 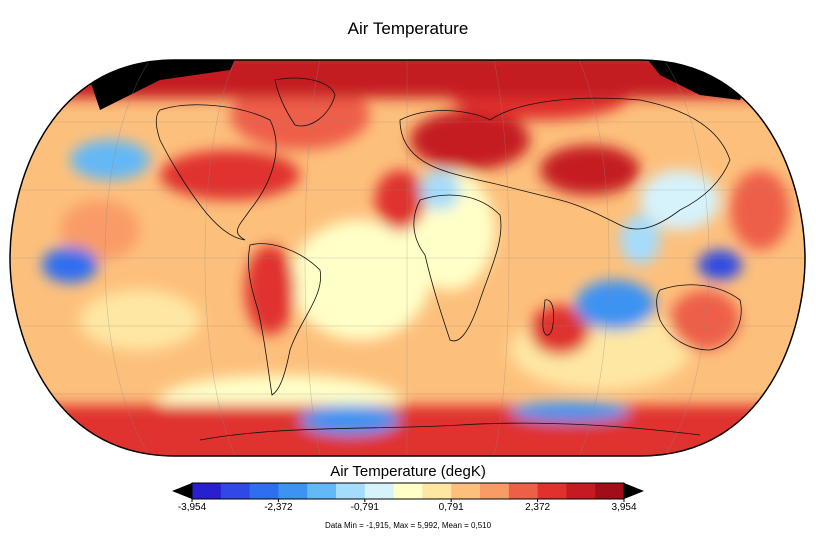 I want to click on field-patch-maritime-blue, so click(x=720, y=265).